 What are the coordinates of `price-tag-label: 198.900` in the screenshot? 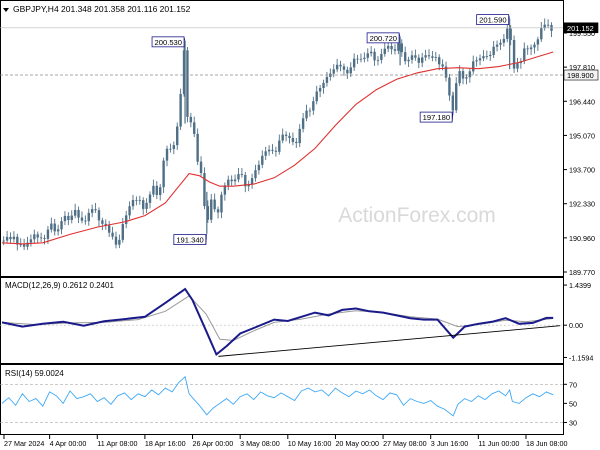 It's located at (580, 75).